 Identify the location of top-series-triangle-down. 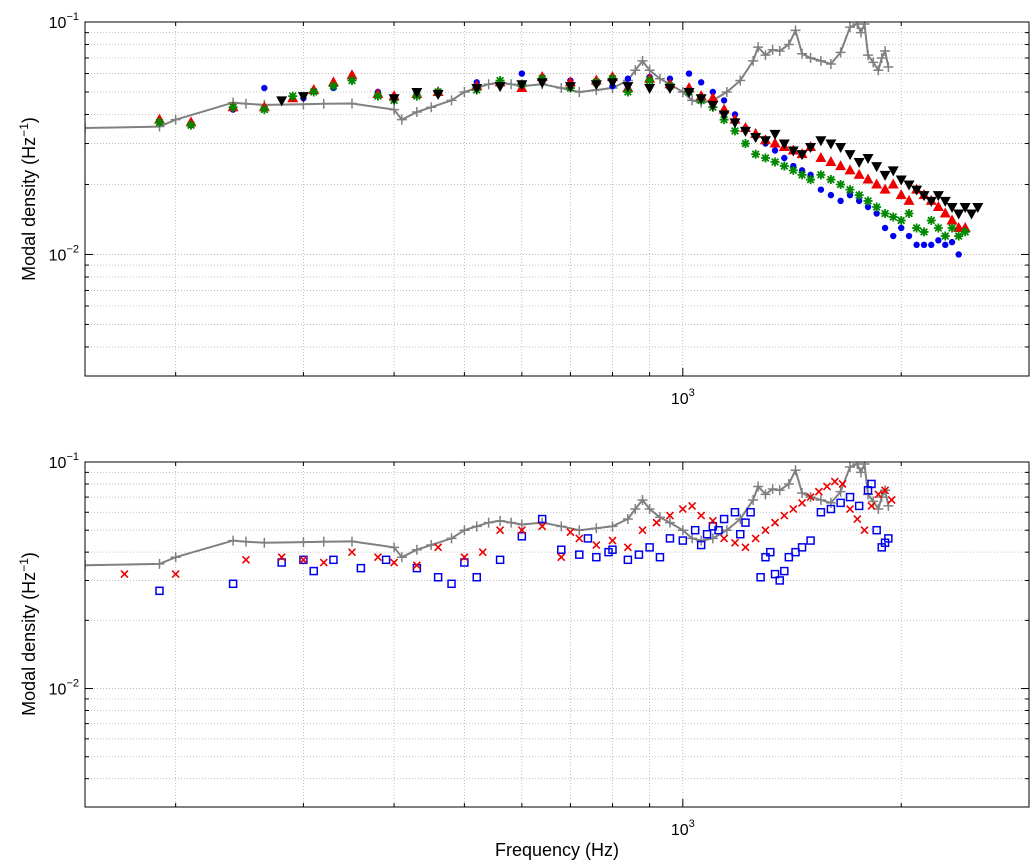
(630, 149).